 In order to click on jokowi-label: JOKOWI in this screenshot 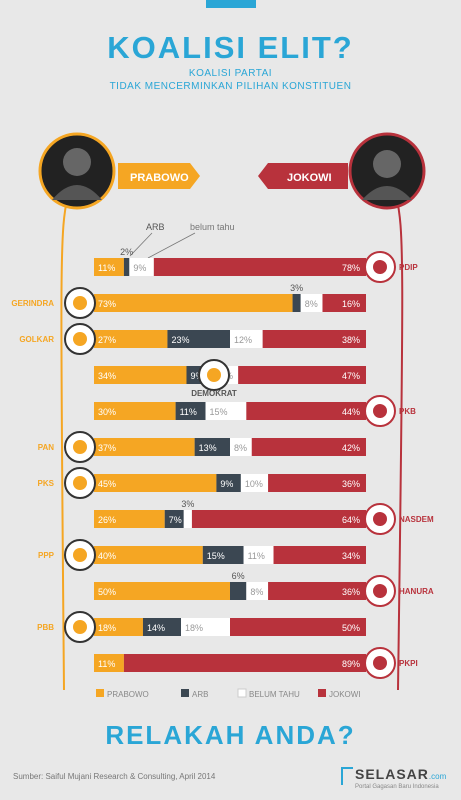, I will do `click(309, 178)`.